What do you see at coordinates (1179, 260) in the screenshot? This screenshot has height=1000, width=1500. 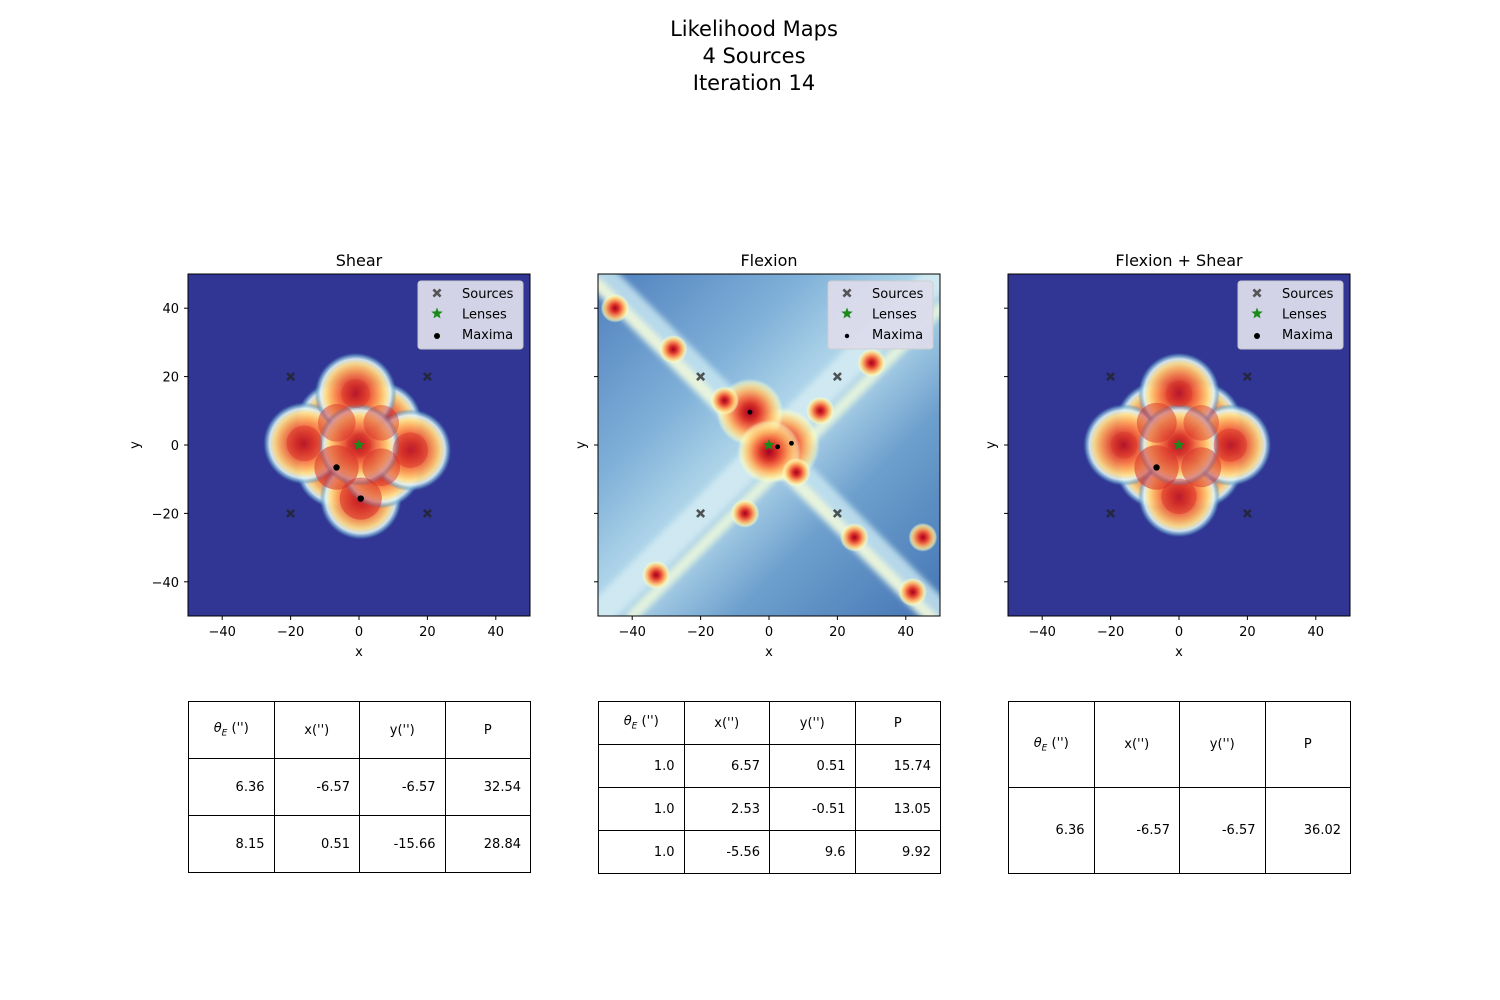 I see `flexion-shear-title: Flexion + Shear` at bounding box center [1179, 260].